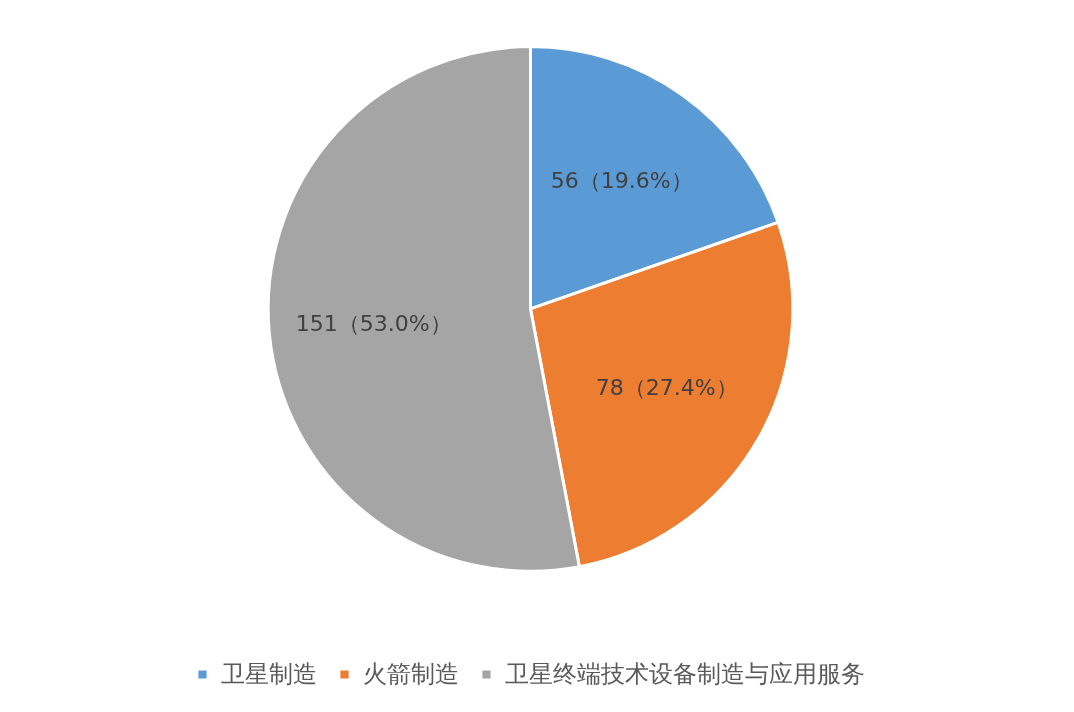 The image size is (1074, 712). What do you see at coordinates (666, 388) in the screenshot?
I see `data-label: 78（27.4%）` at bounding box center [666, 388].